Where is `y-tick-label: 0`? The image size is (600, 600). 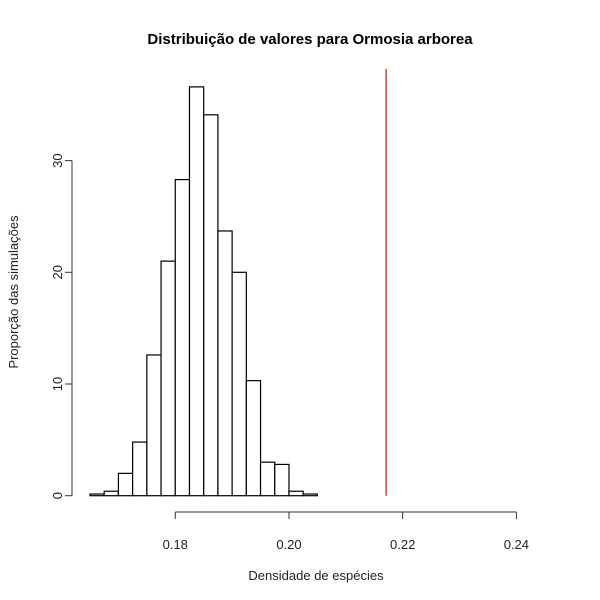
y-tick-label: 0 is located at coordinates (57, 495).